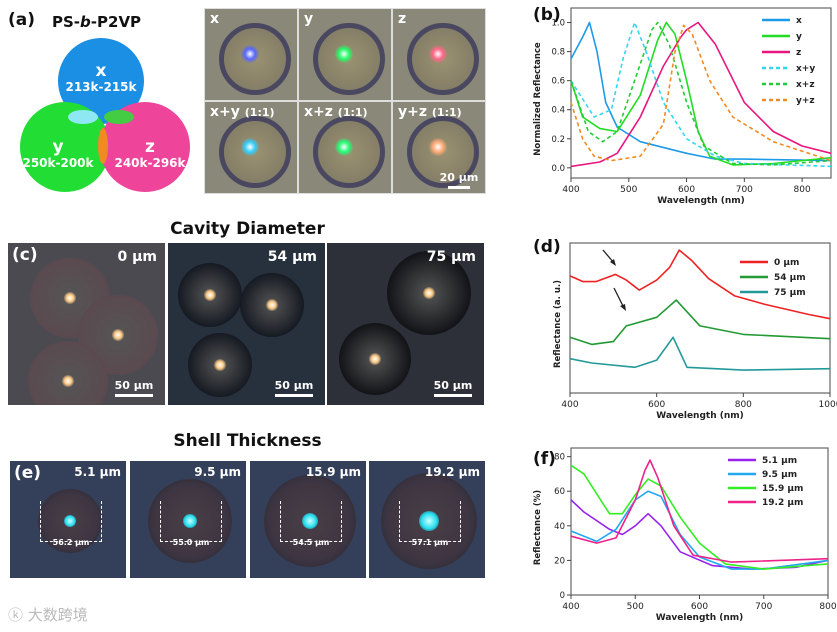  I want to click on scale-bar: 20 µm, so click(459, 180).